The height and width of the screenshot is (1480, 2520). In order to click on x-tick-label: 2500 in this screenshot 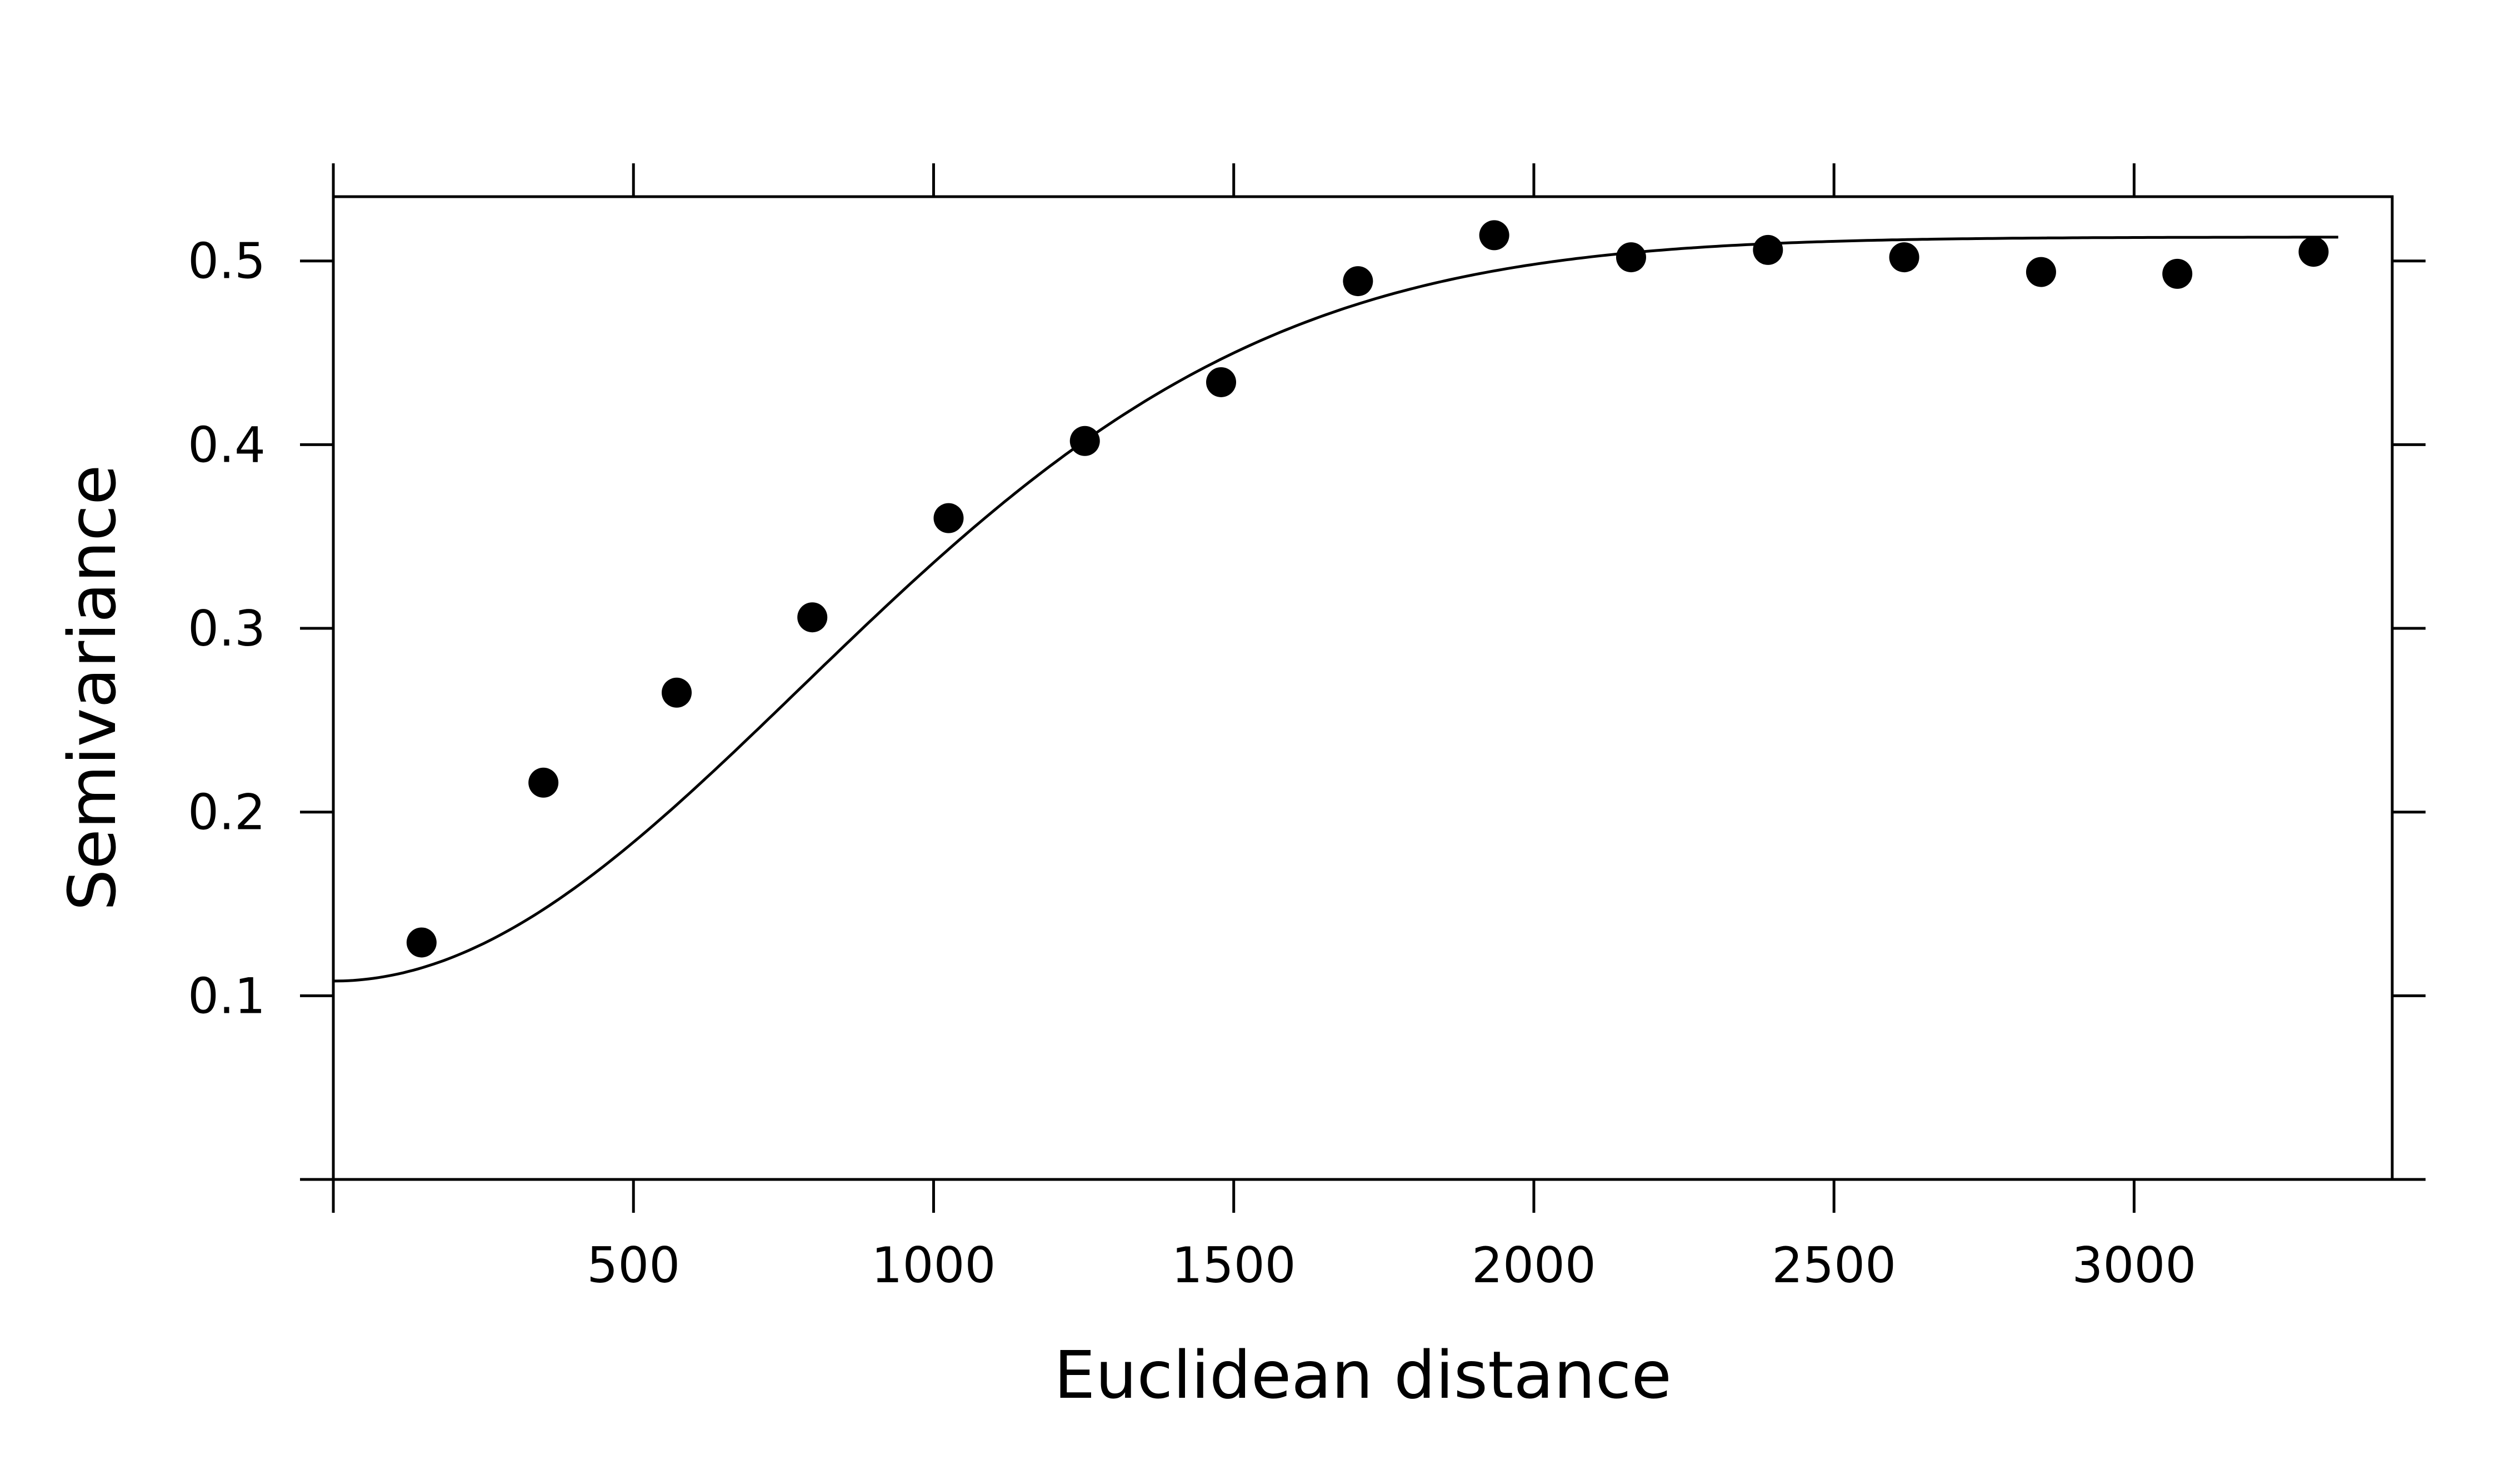, I will do `click(1834, 1265)`.